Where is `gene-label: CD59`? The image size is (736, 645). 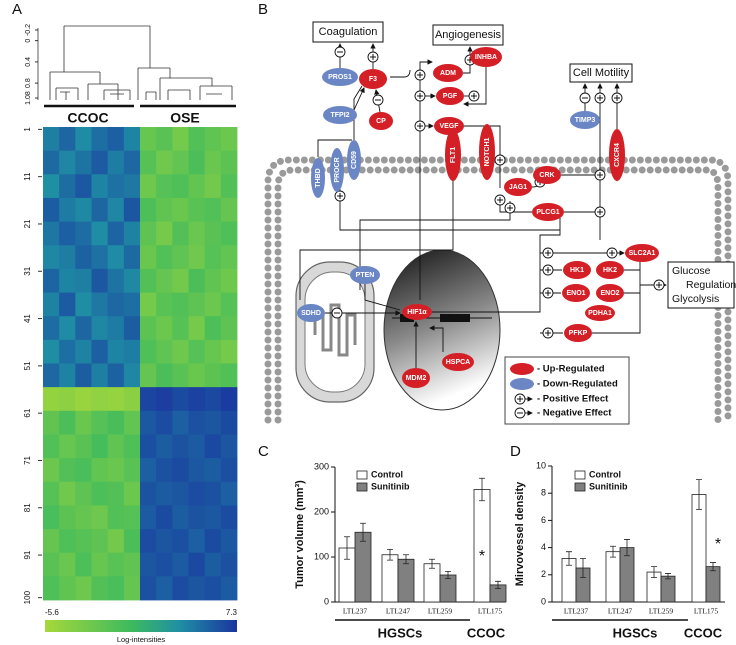 gene-label: CD59 is located at coordinates (354, 160).